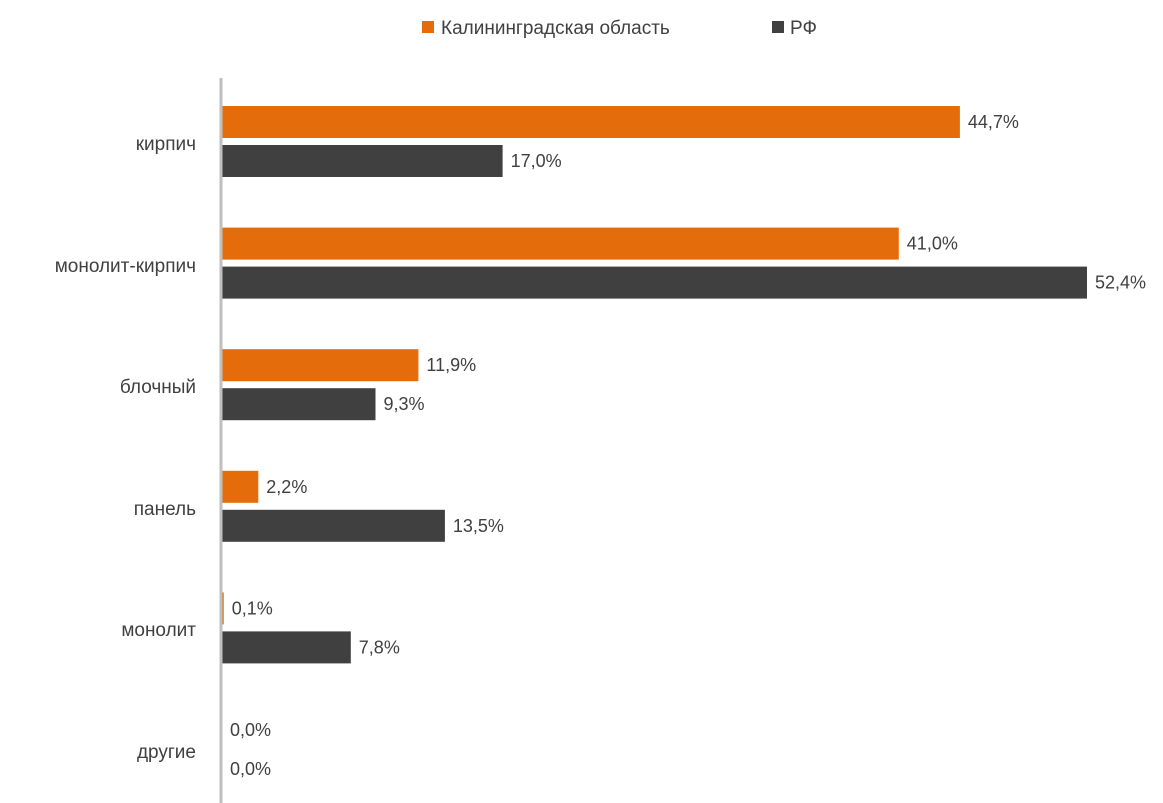 The image size is (1163, 803). I want to click on chart-legend: Калининградская область РФ, so click(619, 28).